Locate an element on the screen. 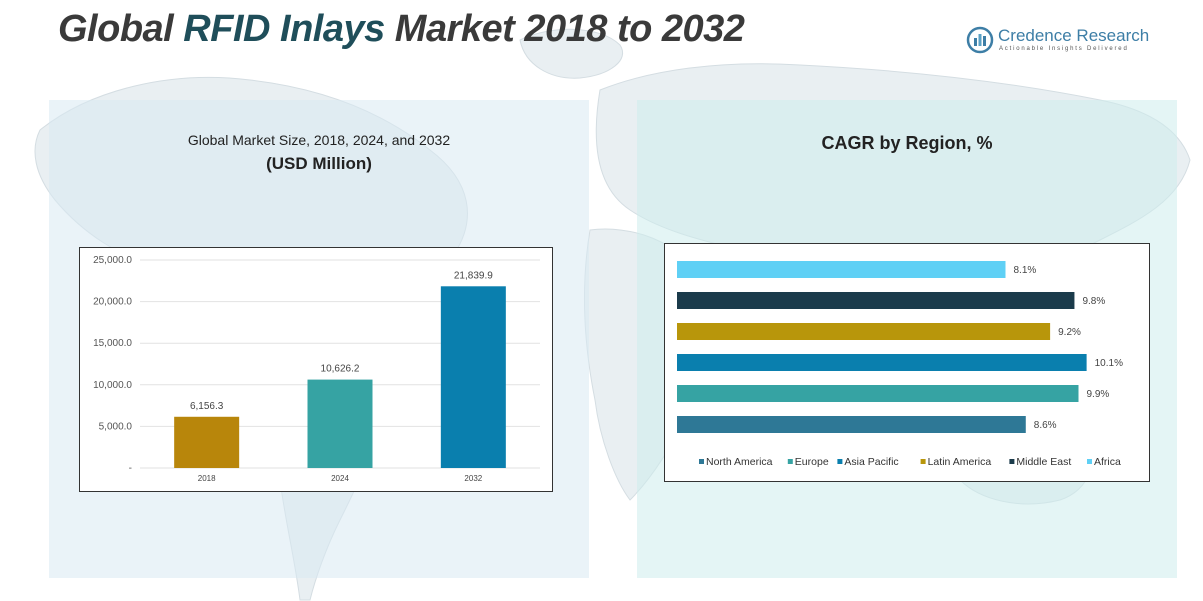 The width and height of the screenshot is (1203, 601). x-category-label: 2018 is located at coordinates (207, 478).